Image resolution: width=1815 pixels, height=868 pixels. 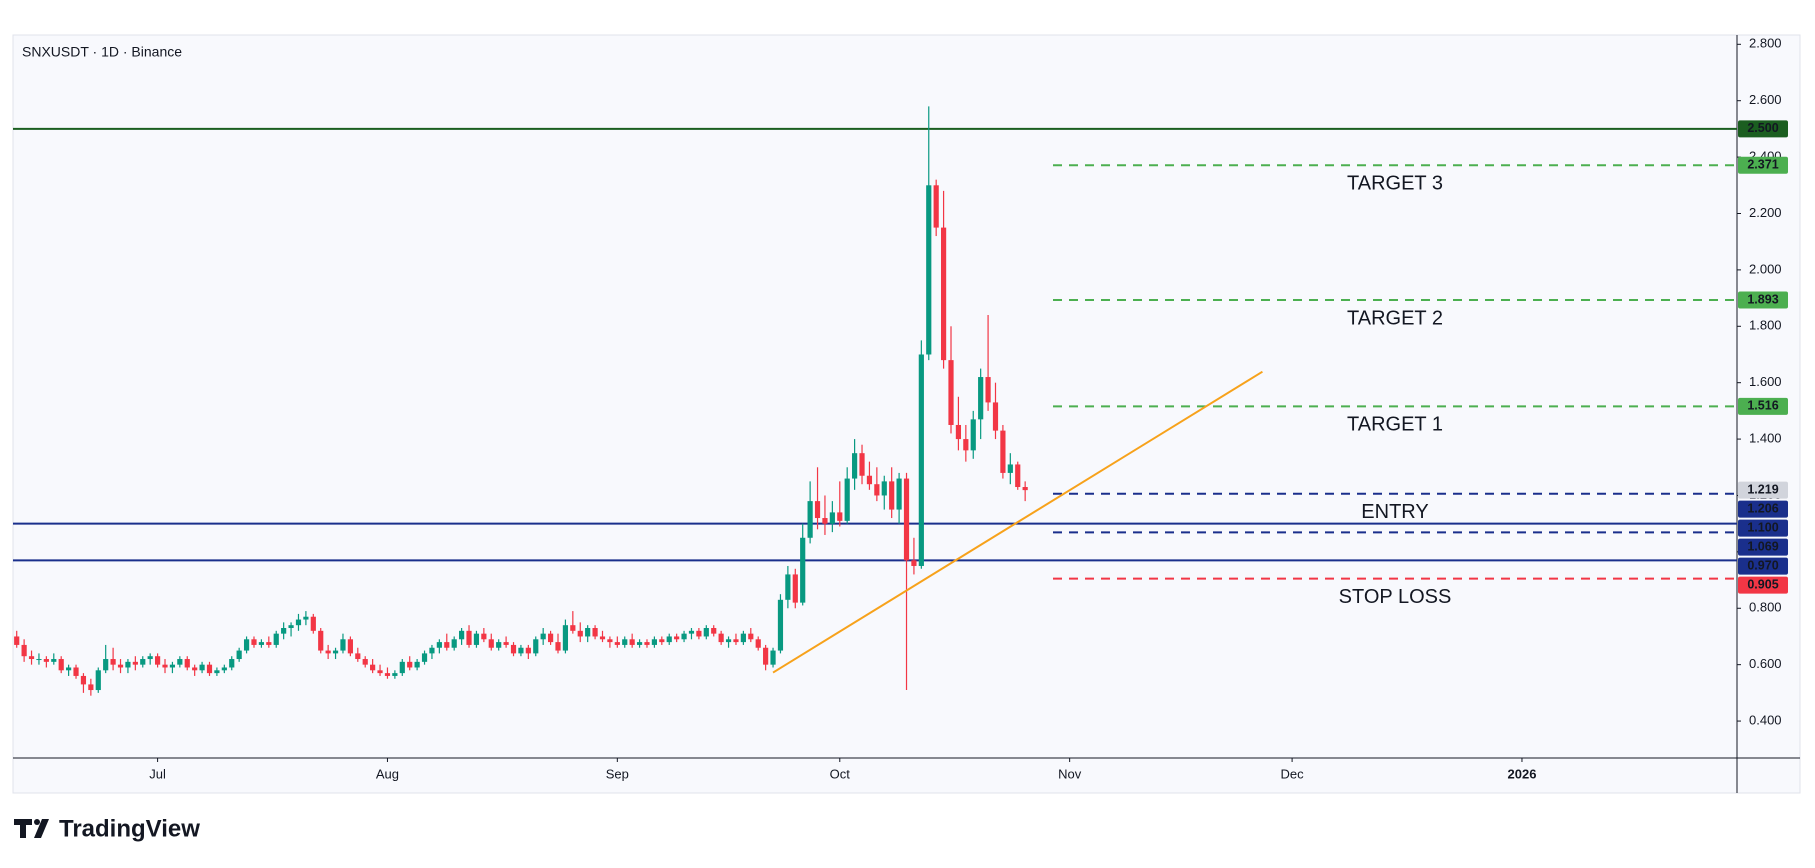 I want to click on price-tag-label: 2.500, so click(x=1762, y=128).